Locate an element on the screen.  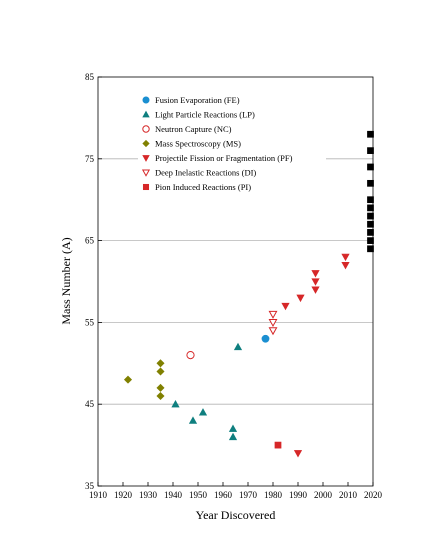
legend-entry-label: Neutron Capture (NC) is located at coordinates (193, 129).